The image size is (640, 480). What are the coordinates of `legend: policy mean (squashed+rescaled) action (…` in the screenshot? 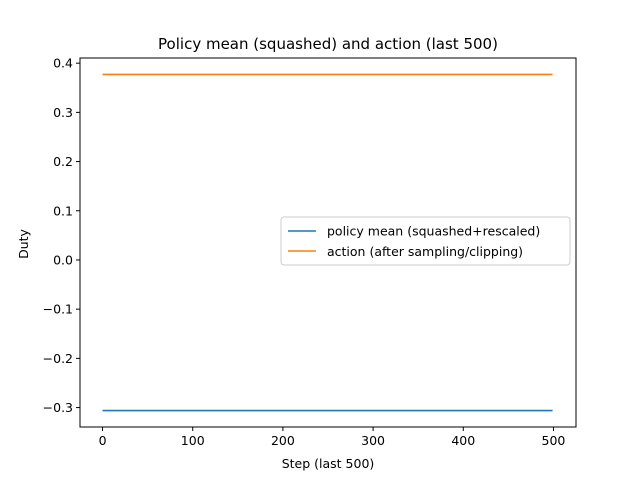 It's located at (425, 241).